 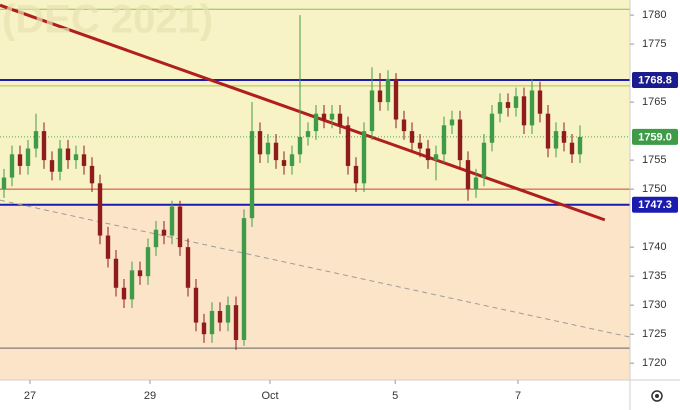 What do you see at coordinates (654, 102) in the screenshot?
I see `y-tick-label: 1765` at bounding box center [654, 102].